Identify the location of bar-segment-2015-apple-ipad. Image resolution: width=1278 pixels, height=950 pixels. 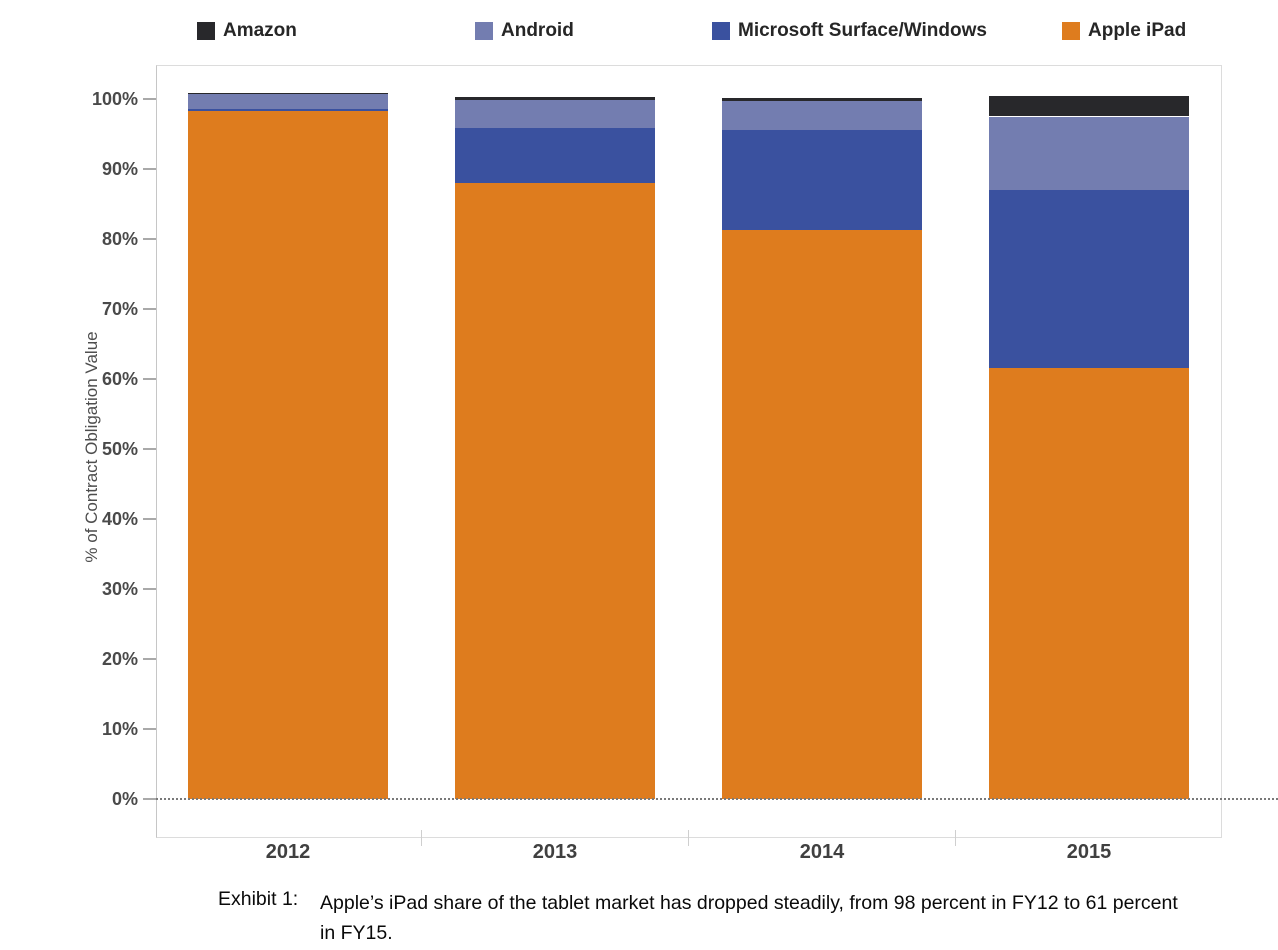
(1089, 583).